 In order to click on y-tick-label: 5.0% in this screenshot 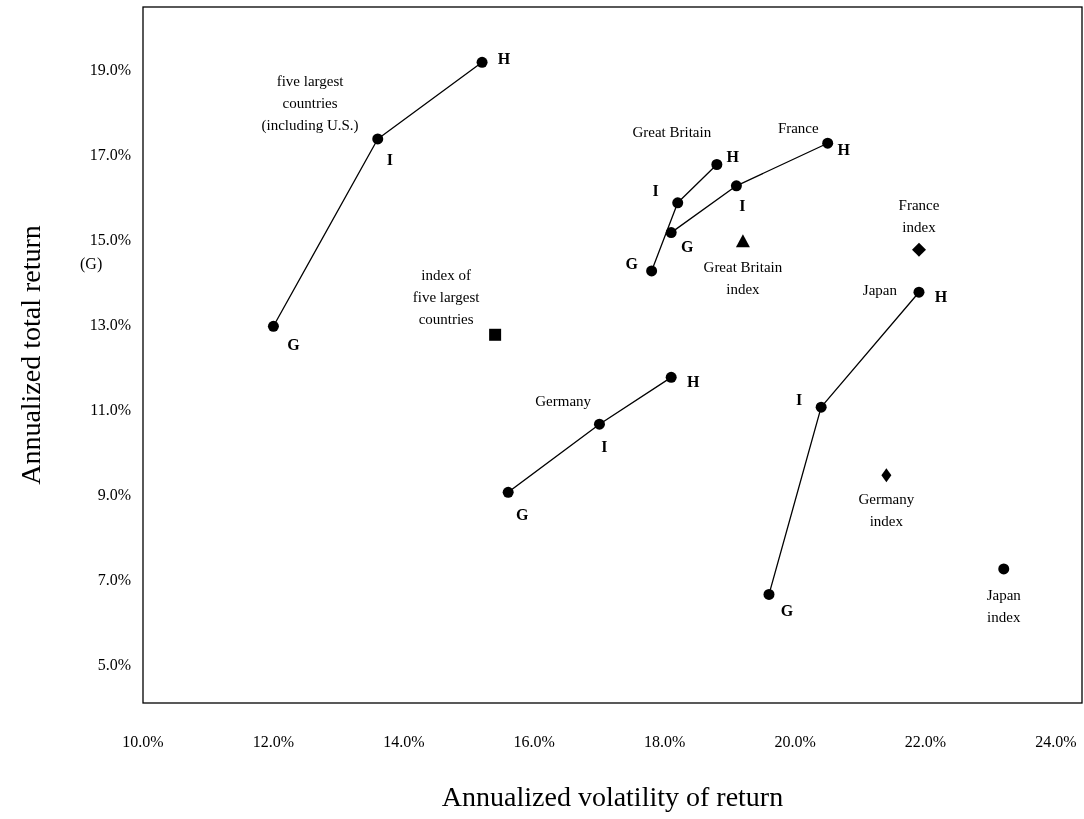, I will do `click(114, 665)`.